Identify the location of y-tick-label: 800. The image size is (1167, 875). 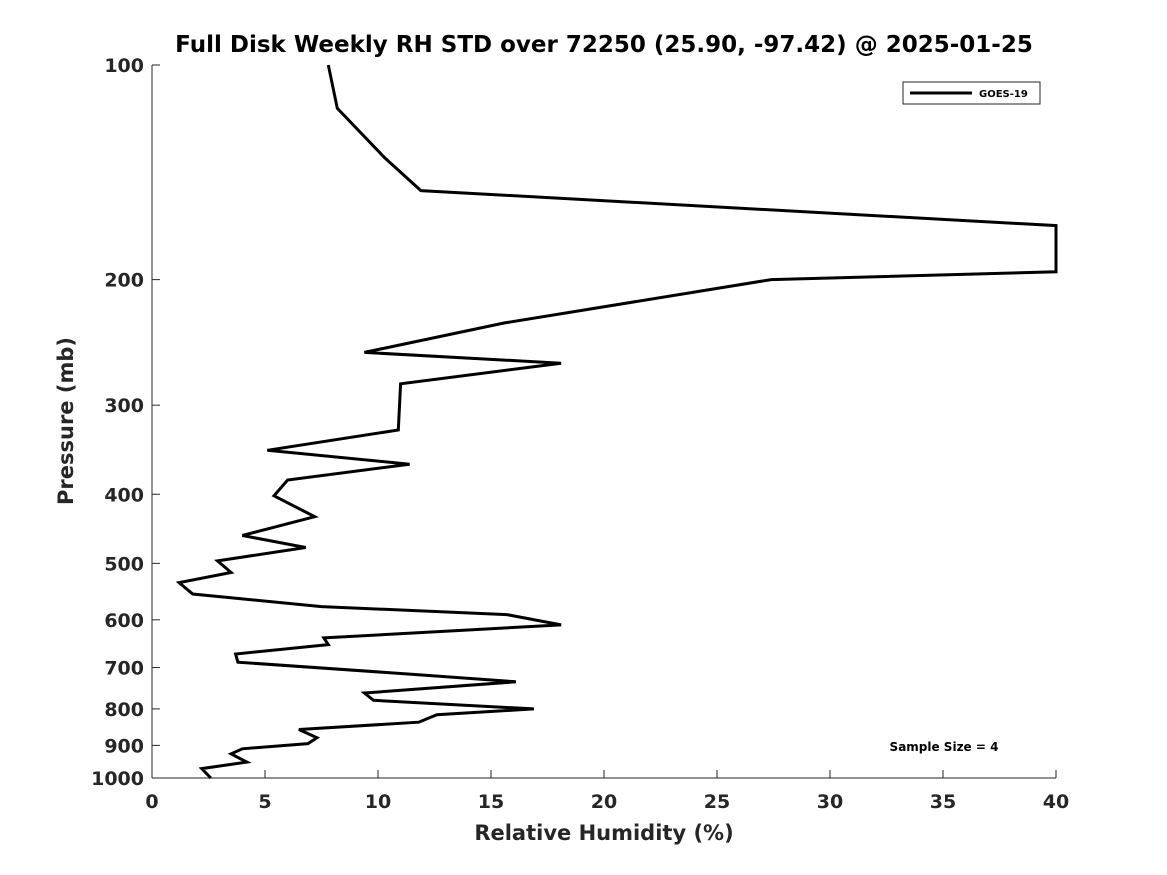
(124, 710).